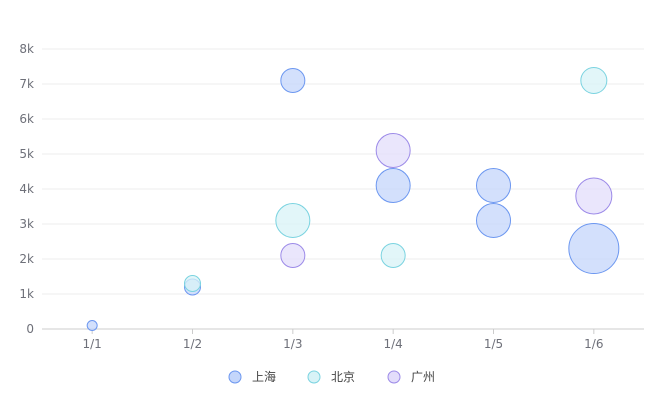 This screenshot has width=664, height=401. I want to click on x-tick-label: 1/1, so click(92, 344).